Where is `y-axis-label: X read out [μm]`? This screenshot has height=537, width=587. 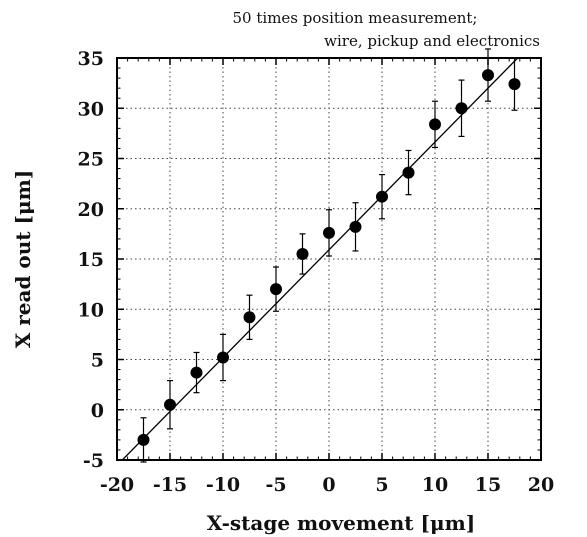 y-axis-label: X read out [μm] is located at coordinates (23, 259).